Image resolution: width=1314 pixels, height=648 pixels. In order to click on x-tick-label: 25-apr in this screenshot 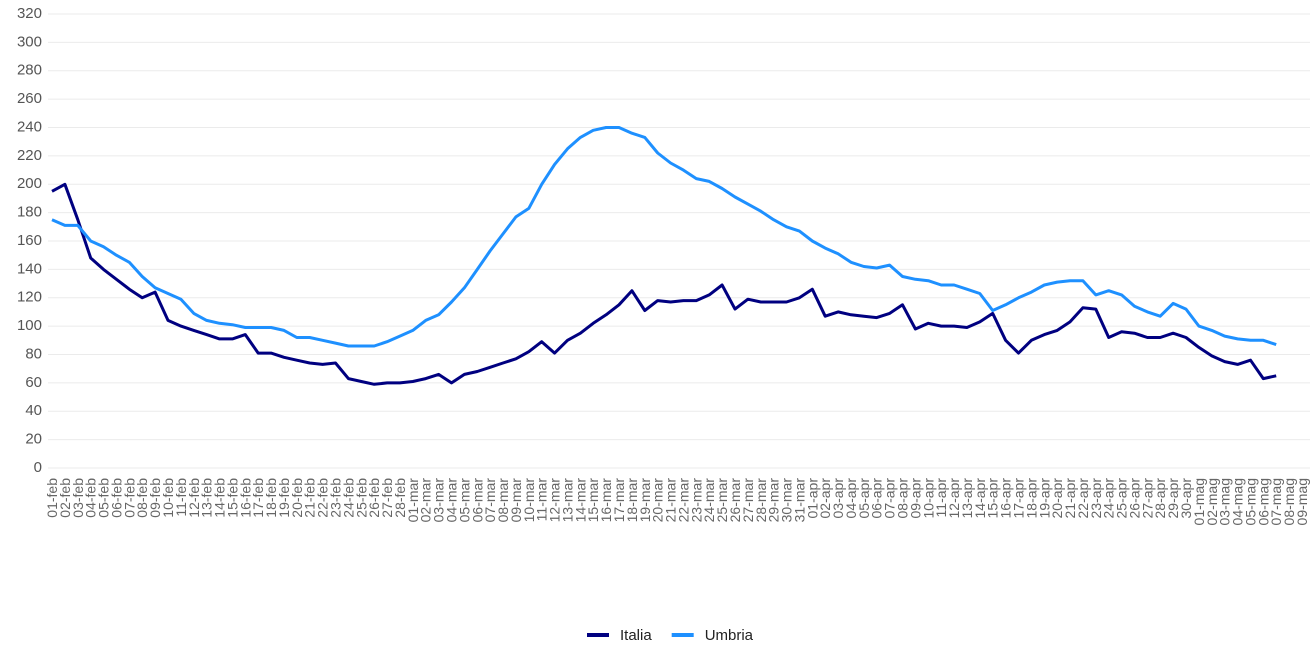, I will do `click(1122, 498)`.